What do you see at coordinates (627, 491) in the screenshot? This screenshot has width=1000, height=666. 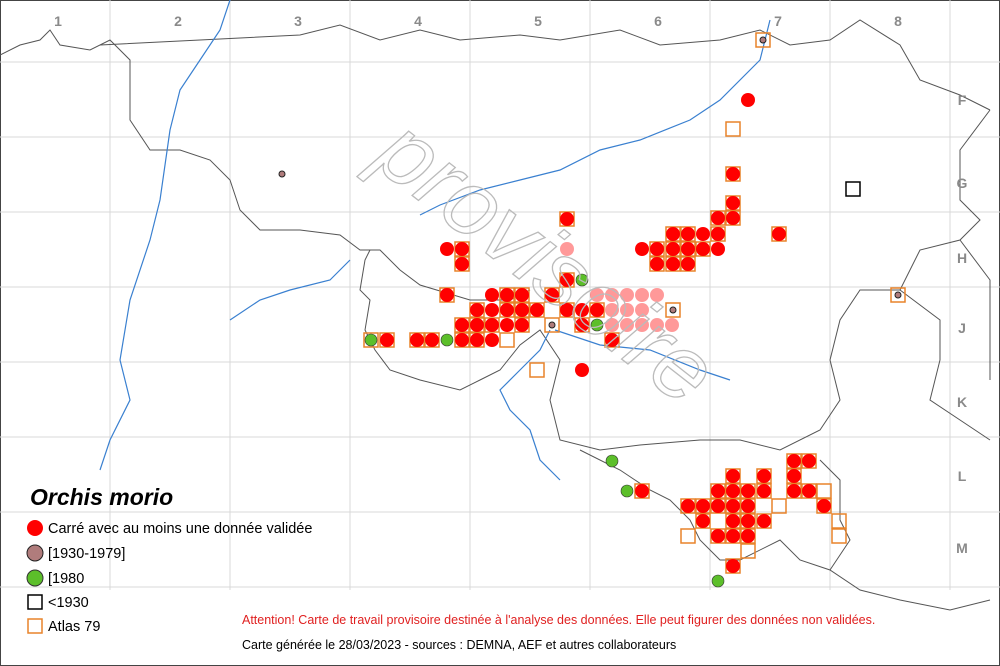 I see `recent-dot` at bounding box center [627, 491].